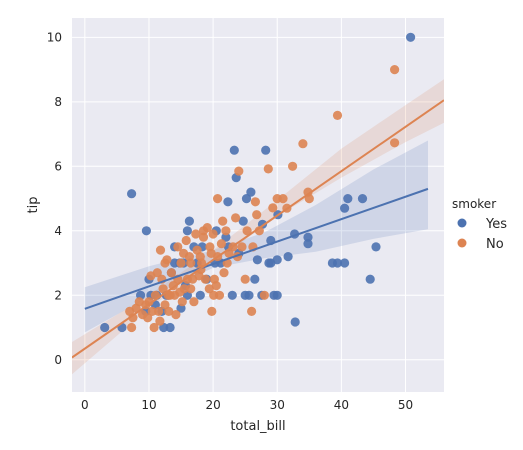 The image size is (523, 450). What do you see at coordinates (405, 405) in the screenshot?
I see `x-tick-label: 50` at bounding box center [405, 405].